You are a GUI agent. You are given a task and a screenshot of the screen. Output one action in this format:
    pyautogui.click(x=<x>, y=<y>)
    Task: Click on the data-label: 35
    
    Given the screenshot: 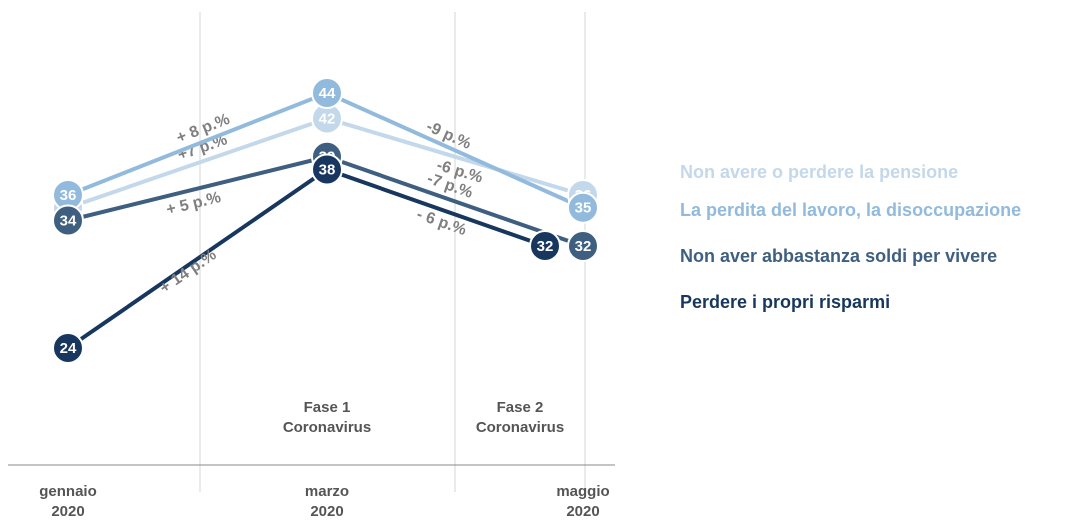 What is the action you would take?
    pyautogui.click(x=583, y=208)
    